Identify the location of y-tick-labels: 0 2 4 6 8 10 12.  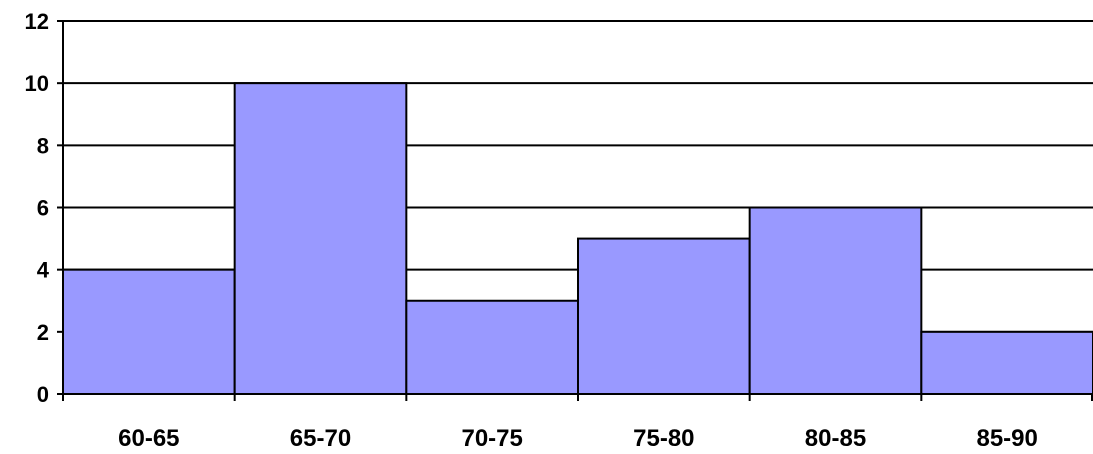
(37, 208).